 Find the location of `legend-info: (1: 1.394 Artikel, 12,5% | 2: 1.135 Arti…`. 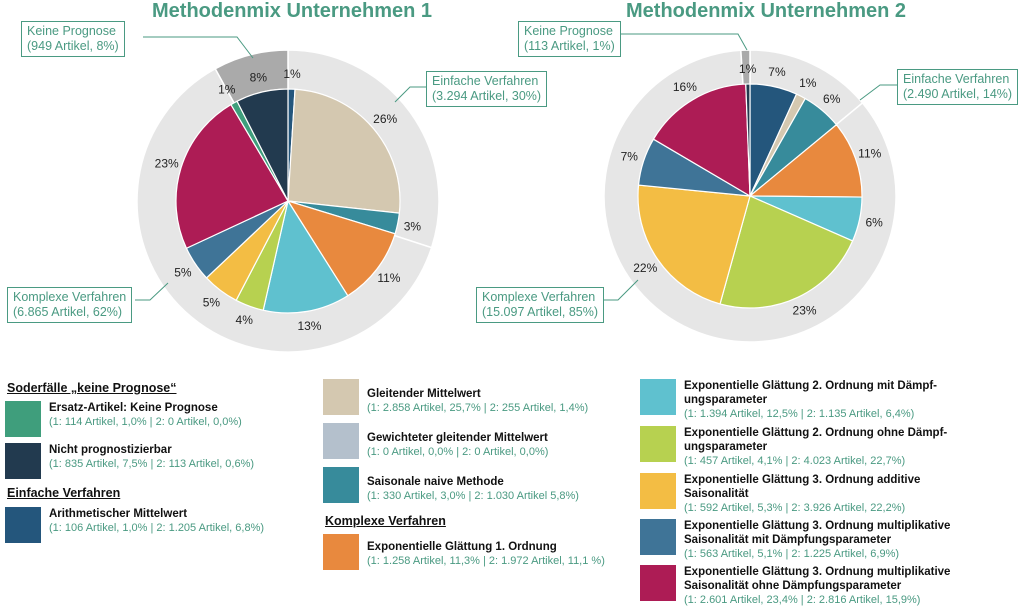

legend-info: (1: 1.394 Artikel, 12,5% | 2: 1.135 Arti… is located at coordinates (799, 414).